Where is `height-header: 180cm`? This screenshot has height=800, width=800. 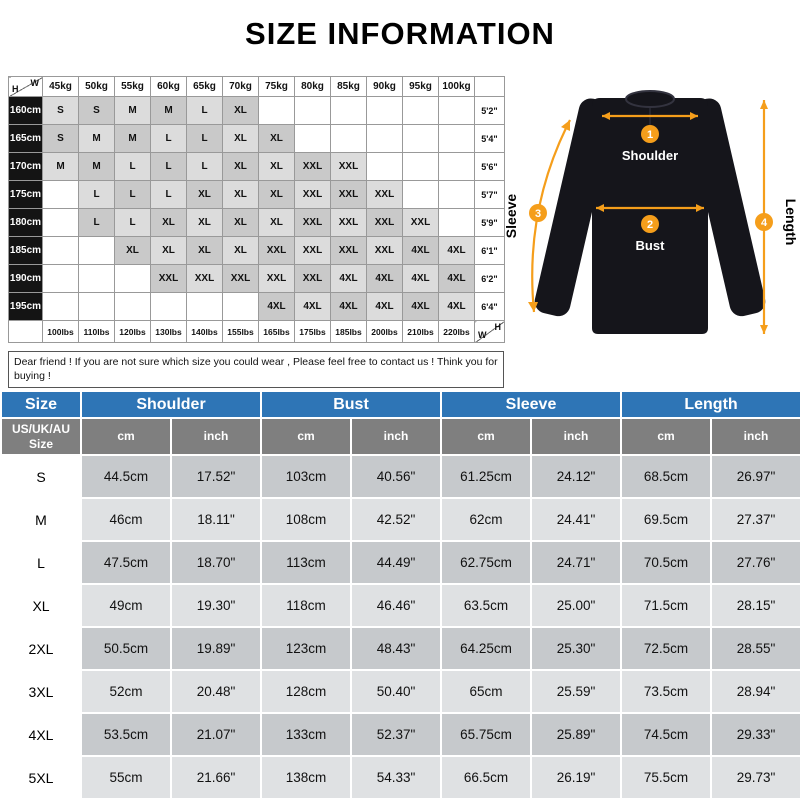 height-header: 180cm is located at coordinates (25, 222).